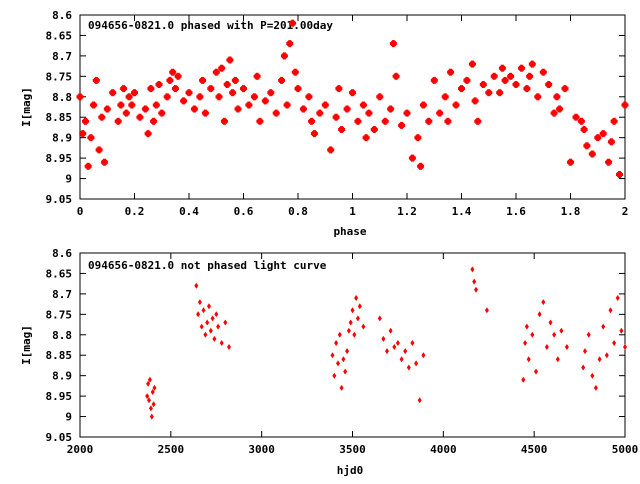  Describe the element at coordinates (59, 158) in the screenshot. I see `y-tick-label: 8.95` at that location.